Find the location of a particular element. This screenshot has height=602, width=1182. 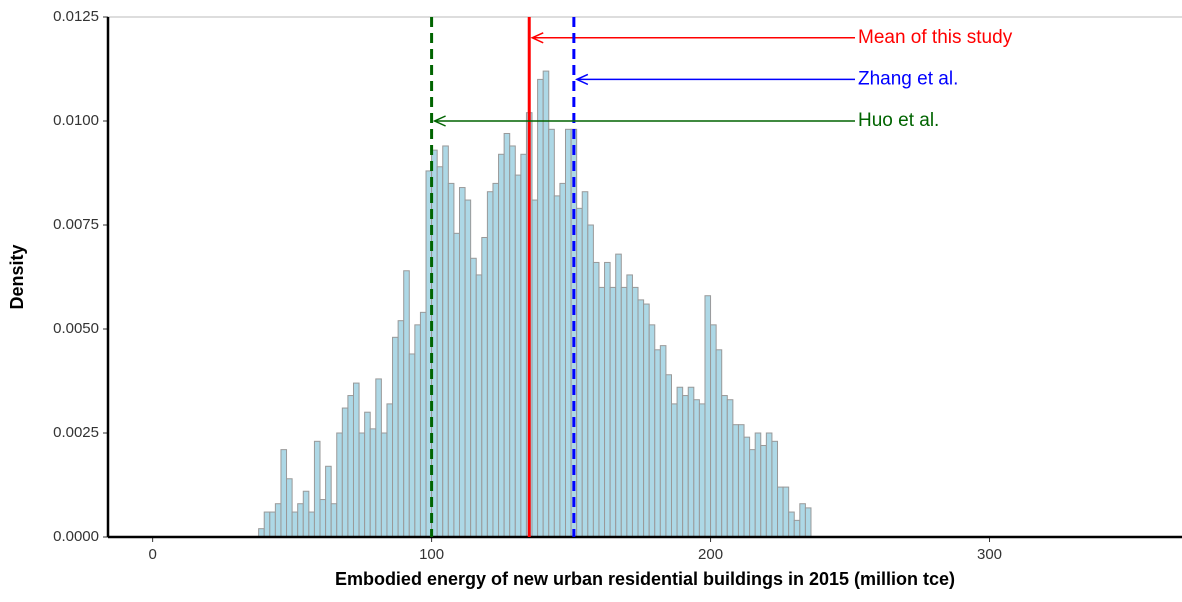

y-tick-label: 0.0025 is located at coordinates (76, 432).